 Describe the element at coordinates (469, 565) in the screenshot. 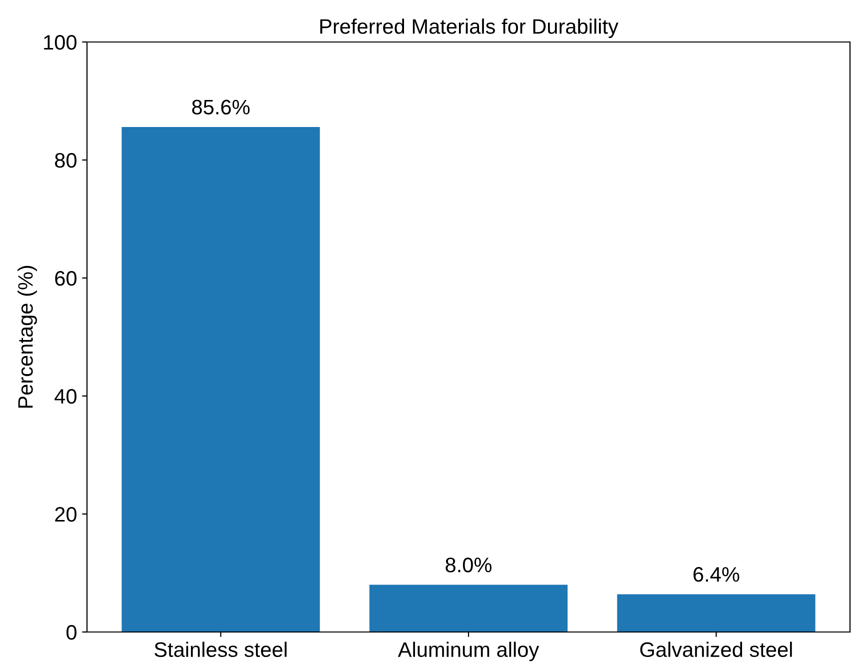

I see `data-label: 8.0%` at that location.